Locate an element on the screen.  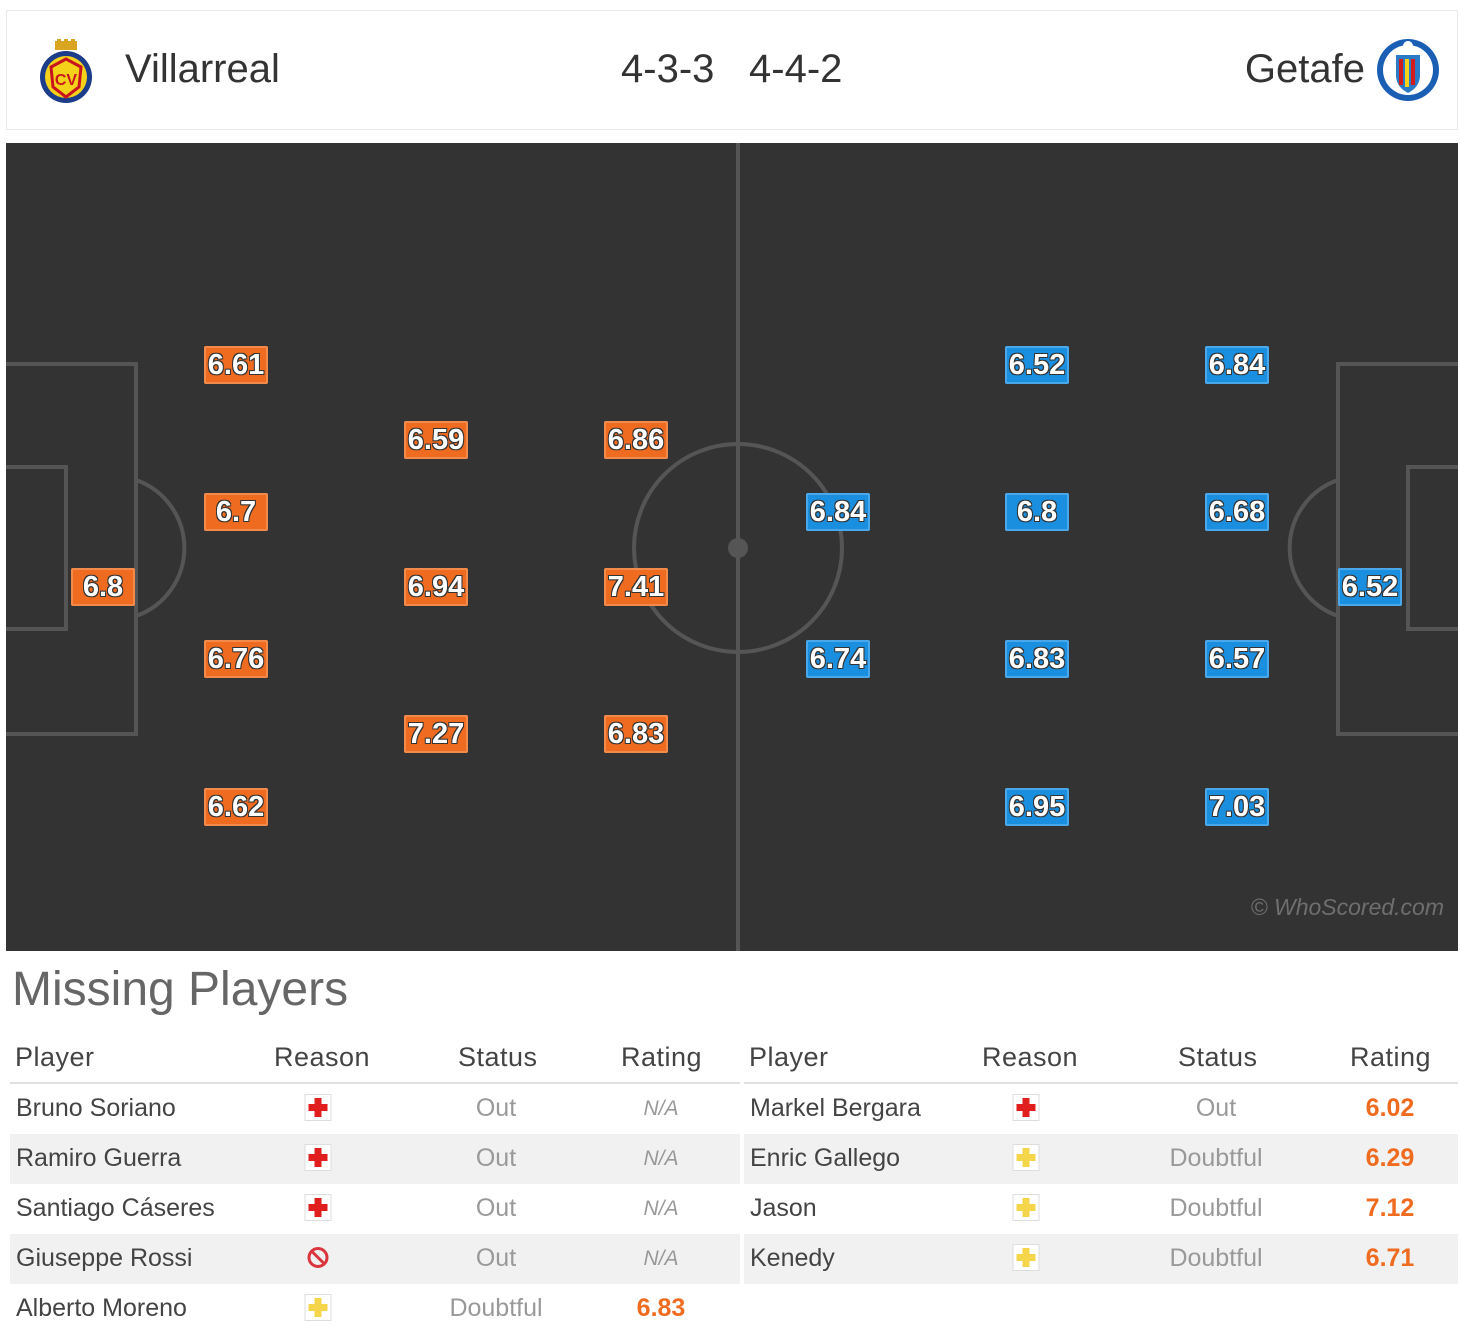
missing-player-name: Jason is located at coordinates (783, 1208).